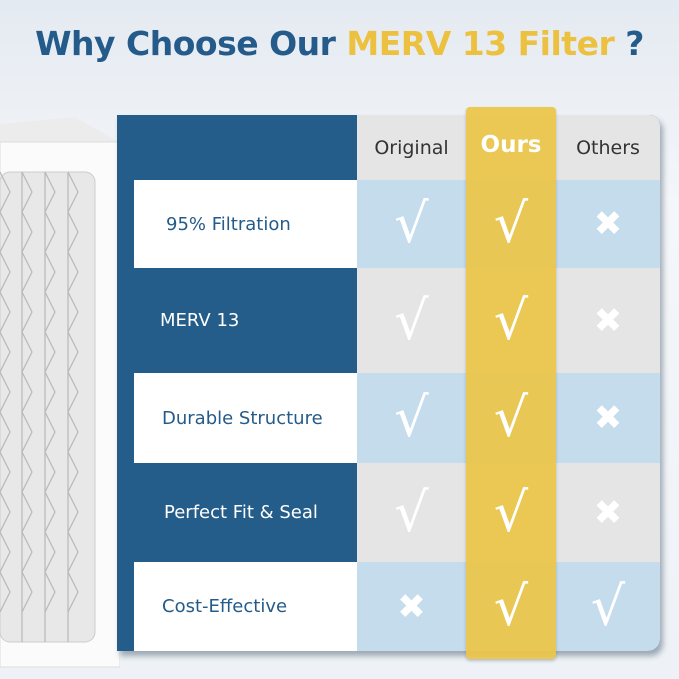 The image size is (679, 679). What do you see at coordinates (511, 145) in the screenshot?
I see `column-header-ours: Ours` at bounding box center [511, 145].